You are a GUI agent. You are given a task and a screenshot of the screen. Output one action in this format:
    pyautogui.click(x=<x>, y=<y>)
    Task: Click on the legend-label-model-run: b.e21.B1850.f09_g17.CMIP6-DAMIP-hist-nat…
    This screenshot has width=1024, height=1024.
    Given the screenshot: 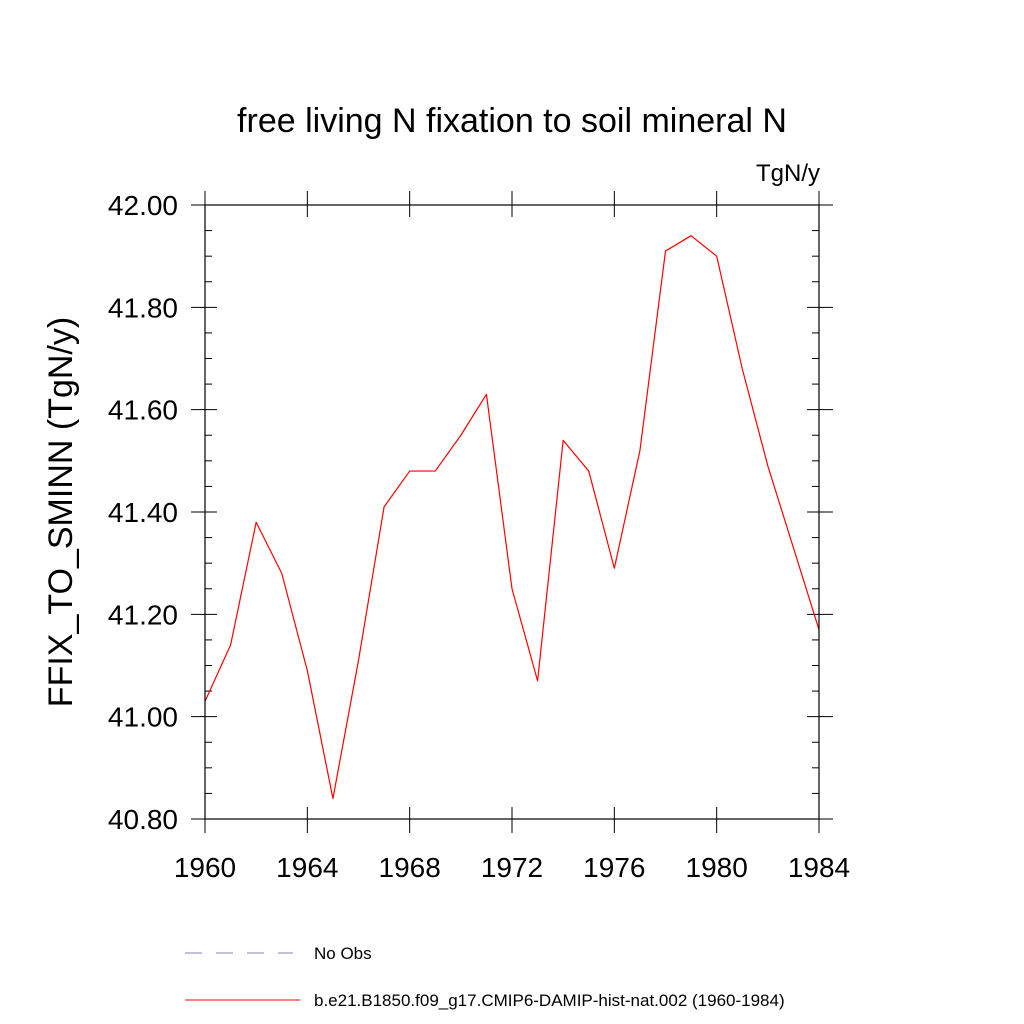 What is the action you would take?
    pyautogui.click(x=549, y=1000)
    